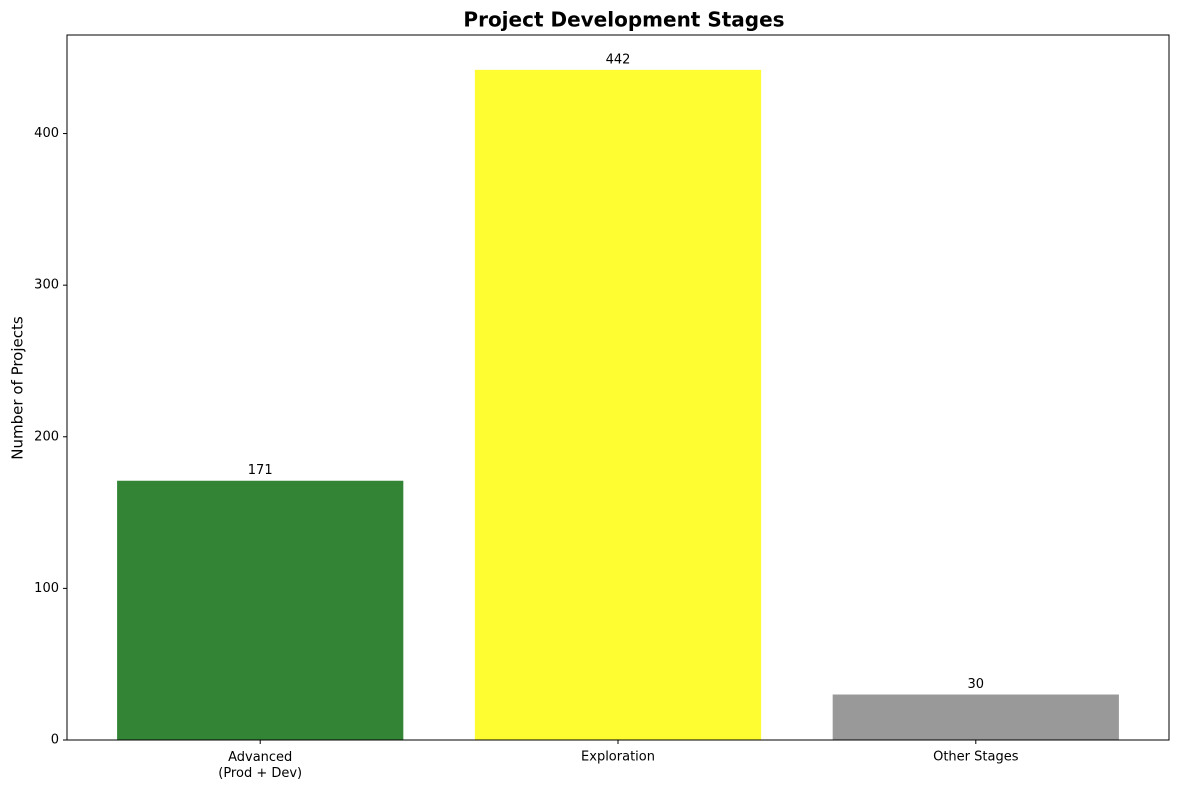 The image size is (1189, 790). Describe the element at coordinates (55, 740) in the screenshot. I see `y-tick-label: 0` at that location.